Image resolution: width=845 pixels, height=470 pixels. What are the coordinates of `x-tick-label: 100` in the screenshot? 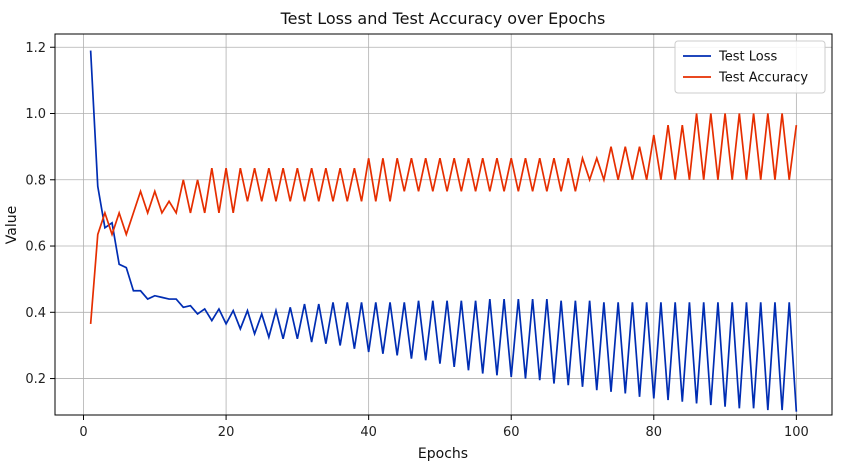 It's located at (796, 432).